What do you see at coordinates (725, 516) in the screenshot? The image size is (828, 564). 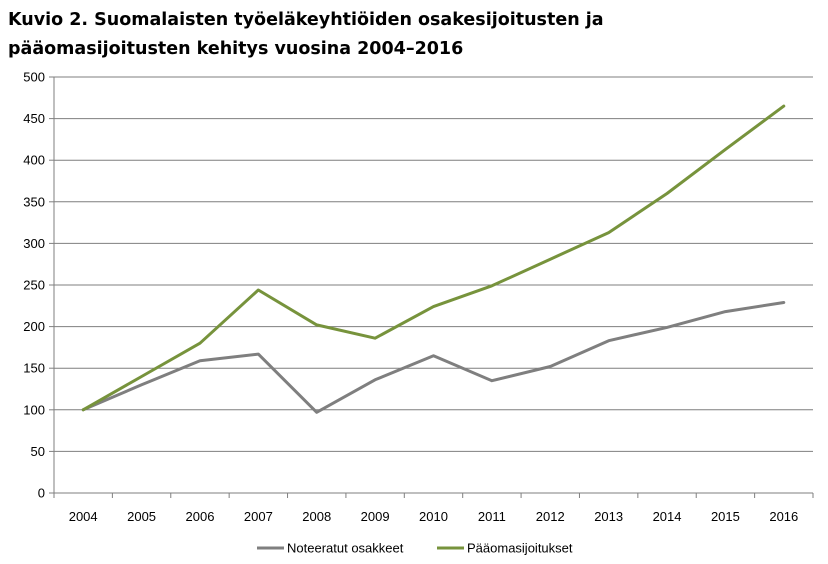 I see `x-tick-label: 2015` at bounding box center [725, 516].